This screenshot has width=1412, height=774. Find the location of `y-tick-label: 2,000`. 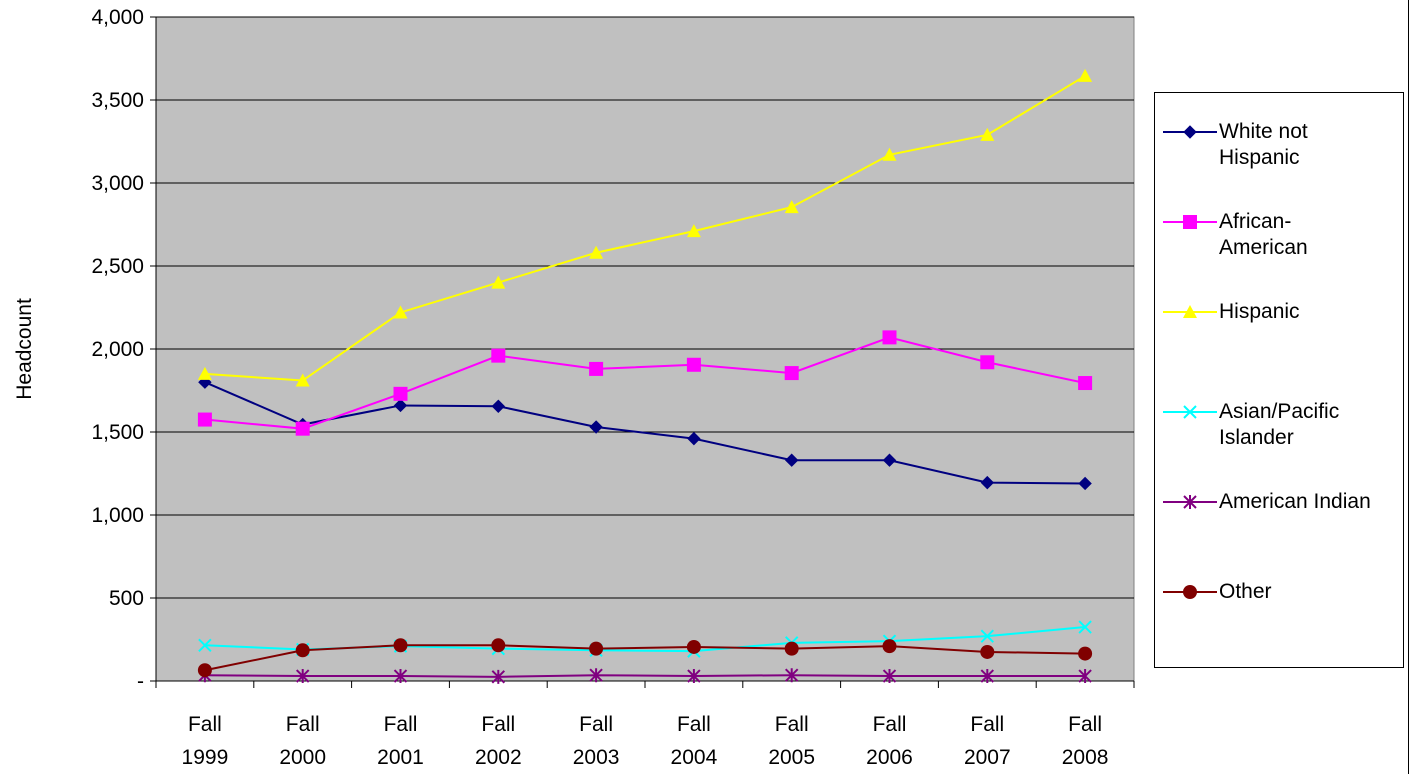

y-tick-label: 2,000 is located at coordinates (117, 349).